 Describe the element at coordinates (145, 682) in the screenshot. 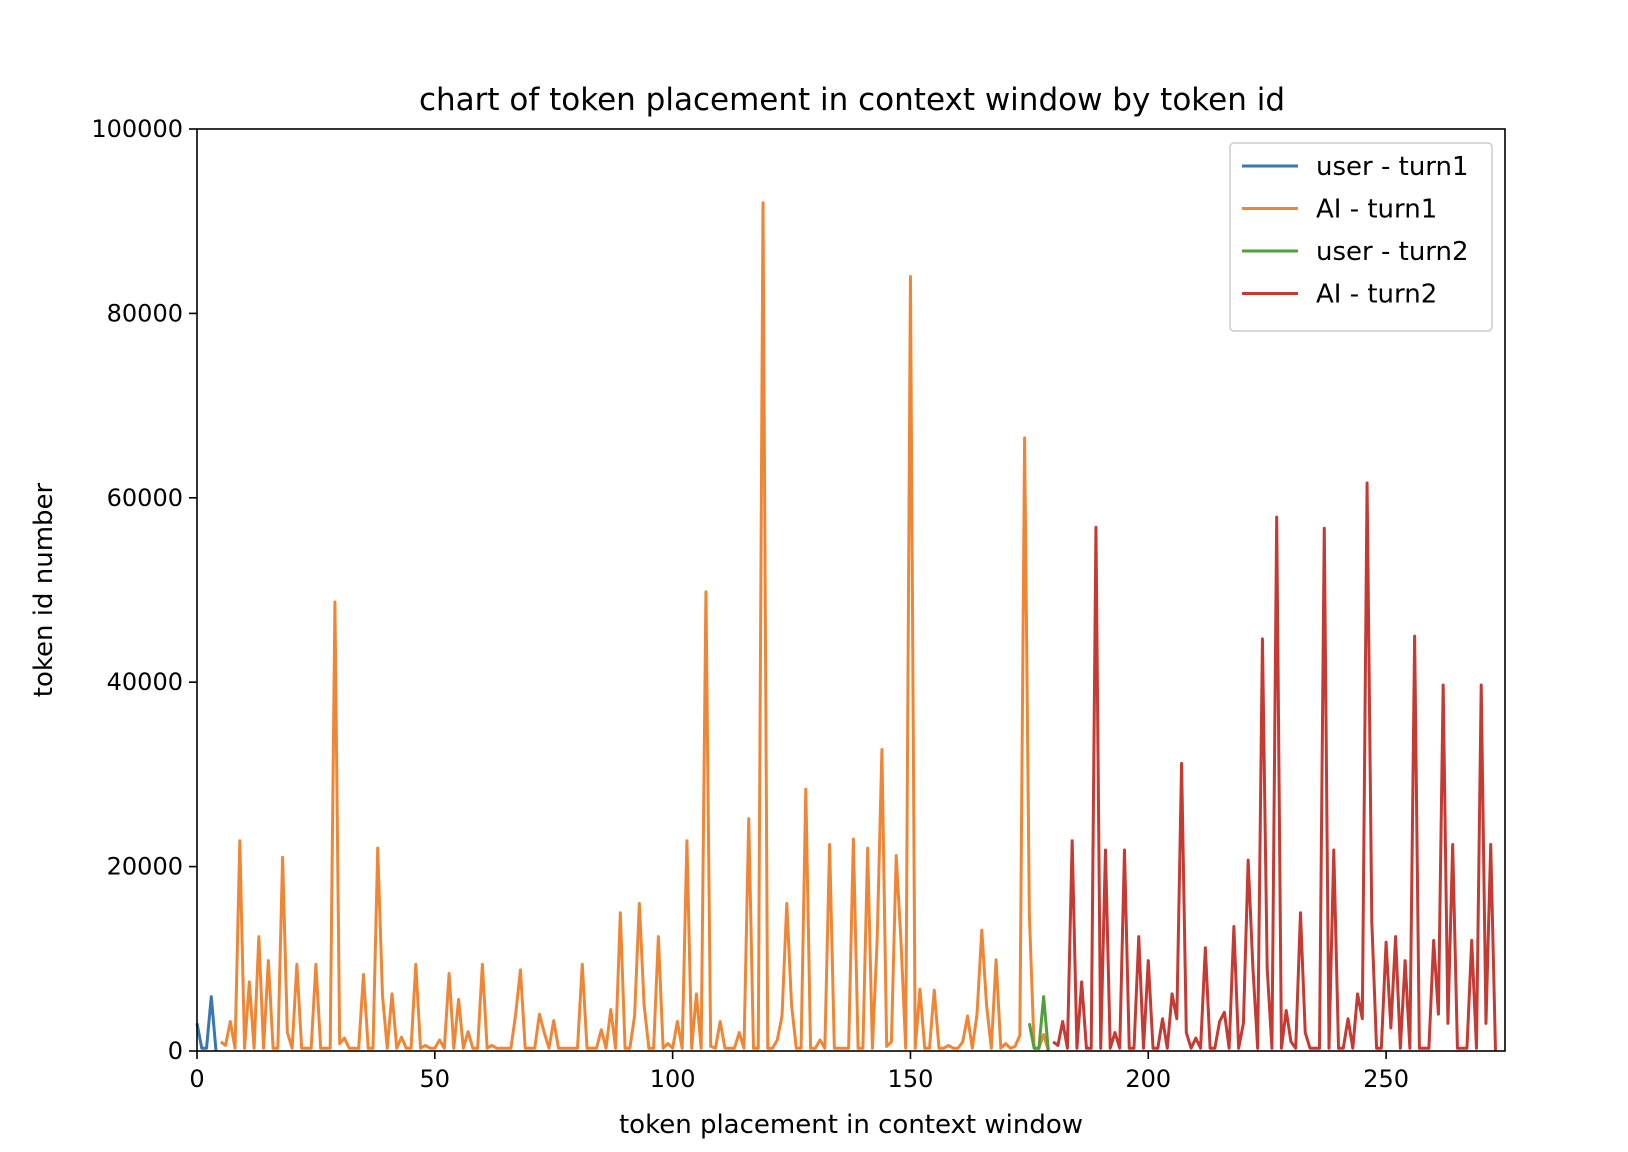

I see `y-tick-label: 40000` at that location.